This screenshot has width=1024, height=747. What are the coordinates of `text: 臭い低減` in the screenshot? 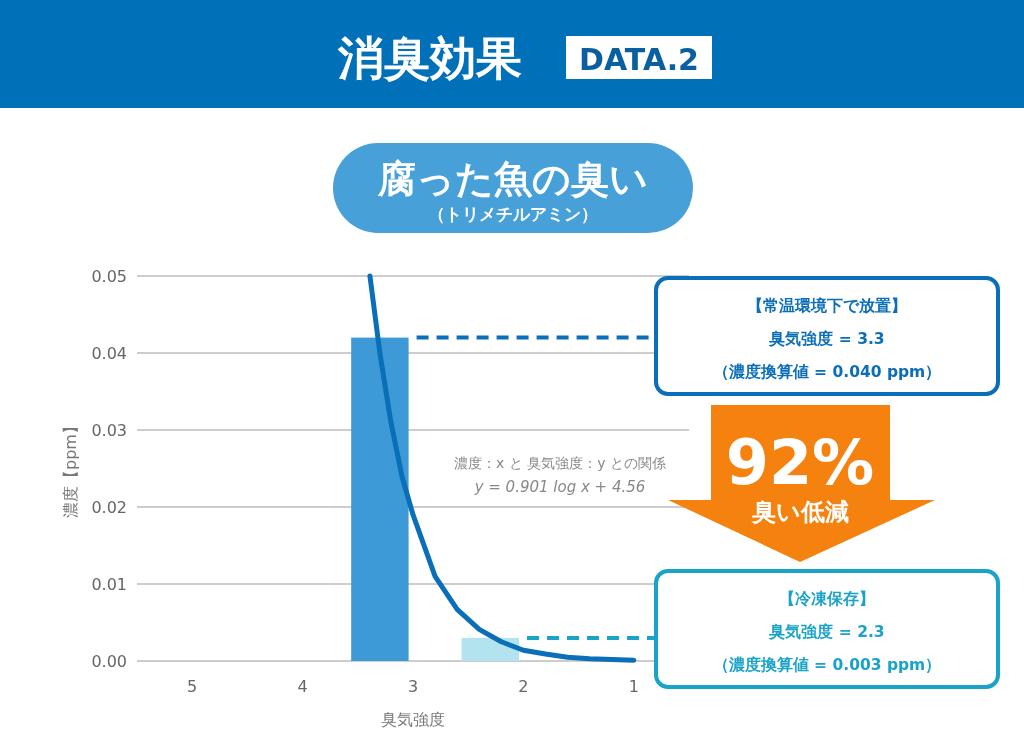 It's located at (799, 512).